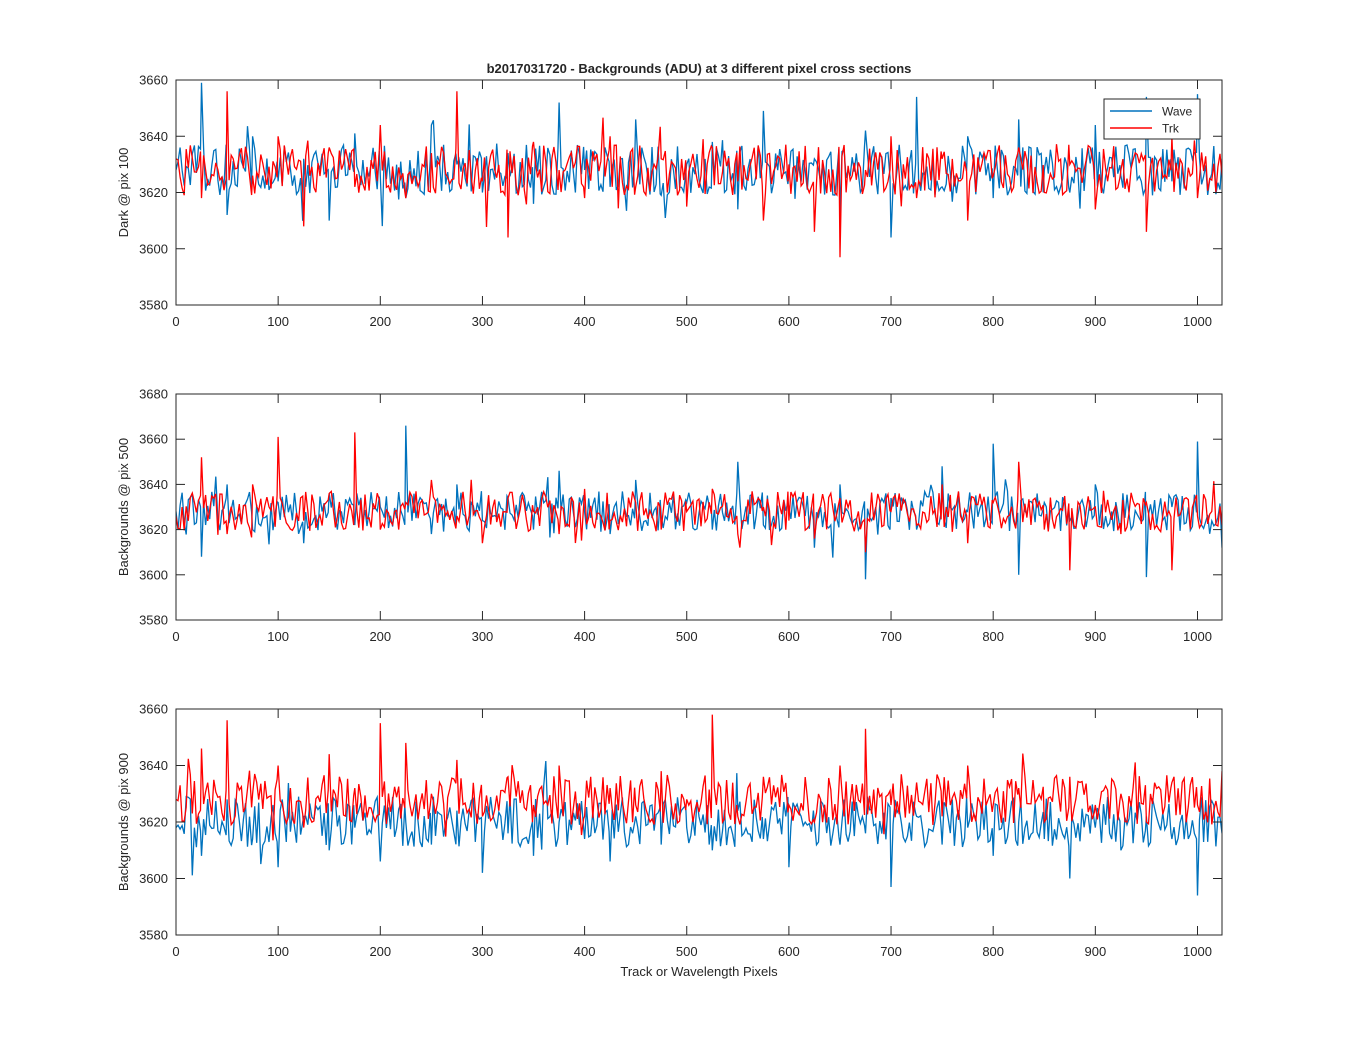 Image resolution: width=1350 pixels, height=1050 pixels. I want to click on legend: Wave Trk, so click(1152, 119).